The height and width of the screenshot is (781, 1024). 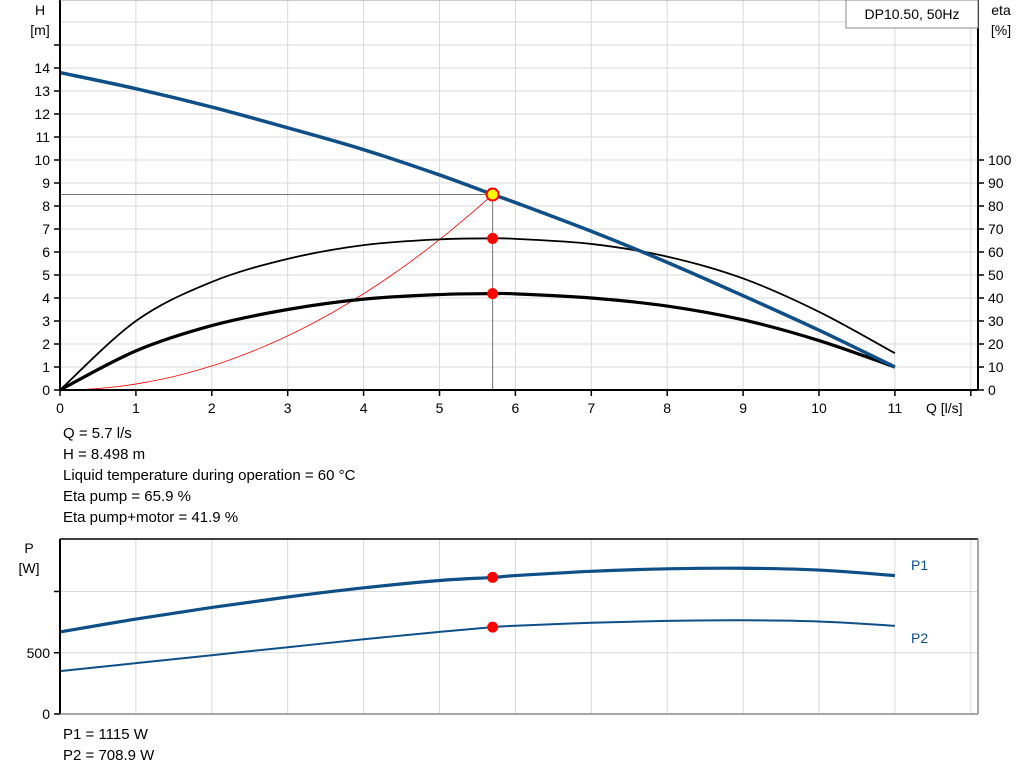 What do you see at coordinates (42, 68) in the screenshot?
I see `y-tick-label: 14` at bounding box center [42, 68].